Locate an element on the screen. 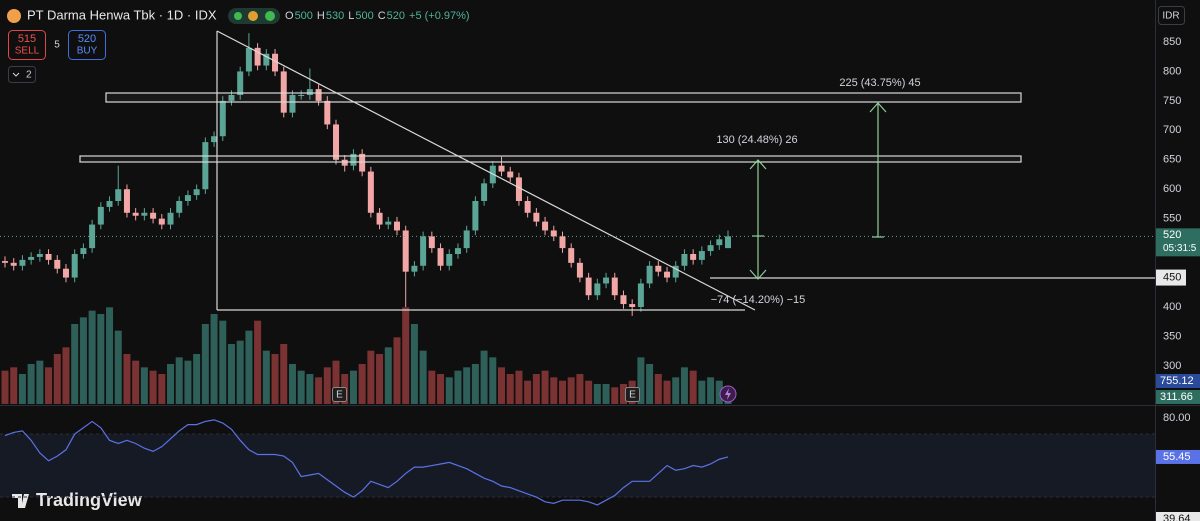 This screenshot has height=521, width=1200. ohlc-value: 530 is located at coordinates (335, 16).